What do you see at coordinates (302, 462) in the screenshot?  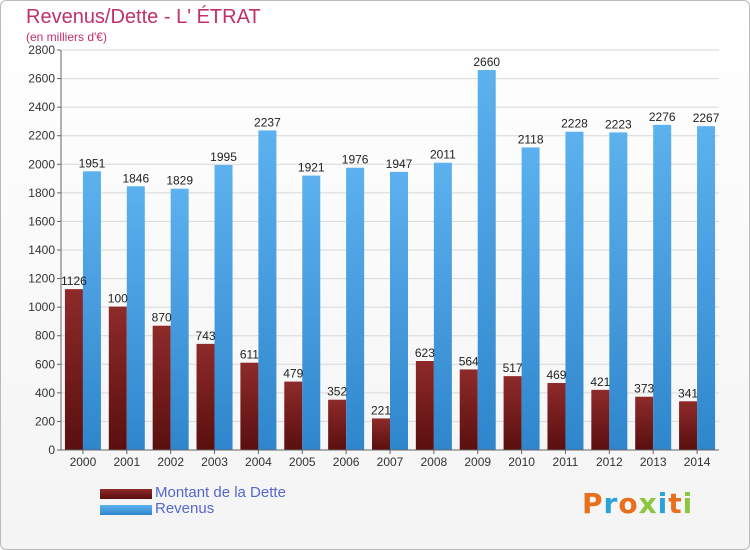 I see `x-tick-label: 2005` at bounding box center [302, 462].